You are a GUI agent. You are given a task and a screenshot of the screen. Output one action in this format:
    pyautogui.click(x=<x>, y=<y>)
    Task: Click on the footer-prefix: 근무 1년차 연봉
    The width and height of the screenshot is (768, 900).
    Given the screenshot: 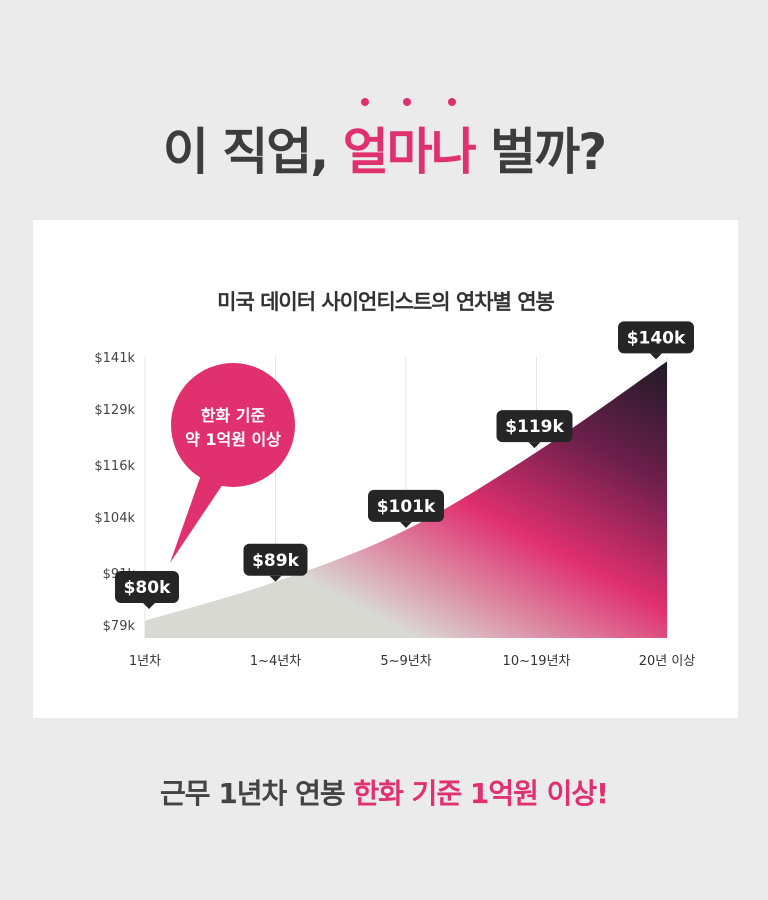 What is the action you would take?
    pyautogui.click(x=257, y=793)
    